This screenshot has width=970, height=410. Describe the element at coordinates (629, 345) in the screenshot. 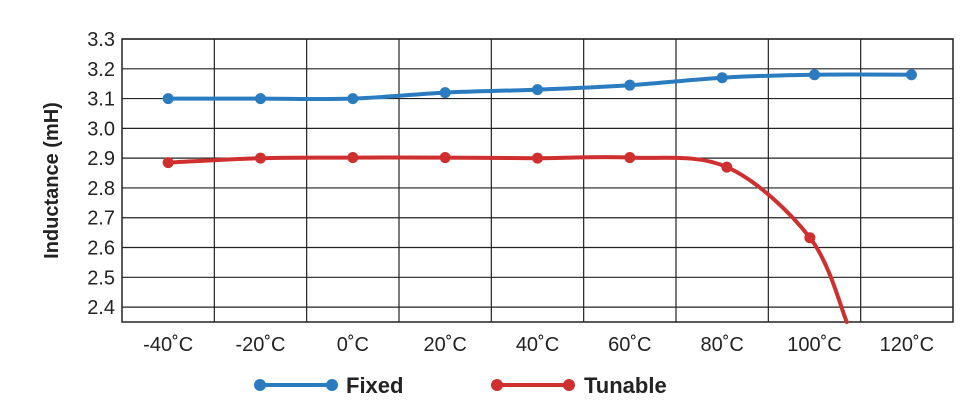

I see `x-tick-label: 60˚C` at that location.